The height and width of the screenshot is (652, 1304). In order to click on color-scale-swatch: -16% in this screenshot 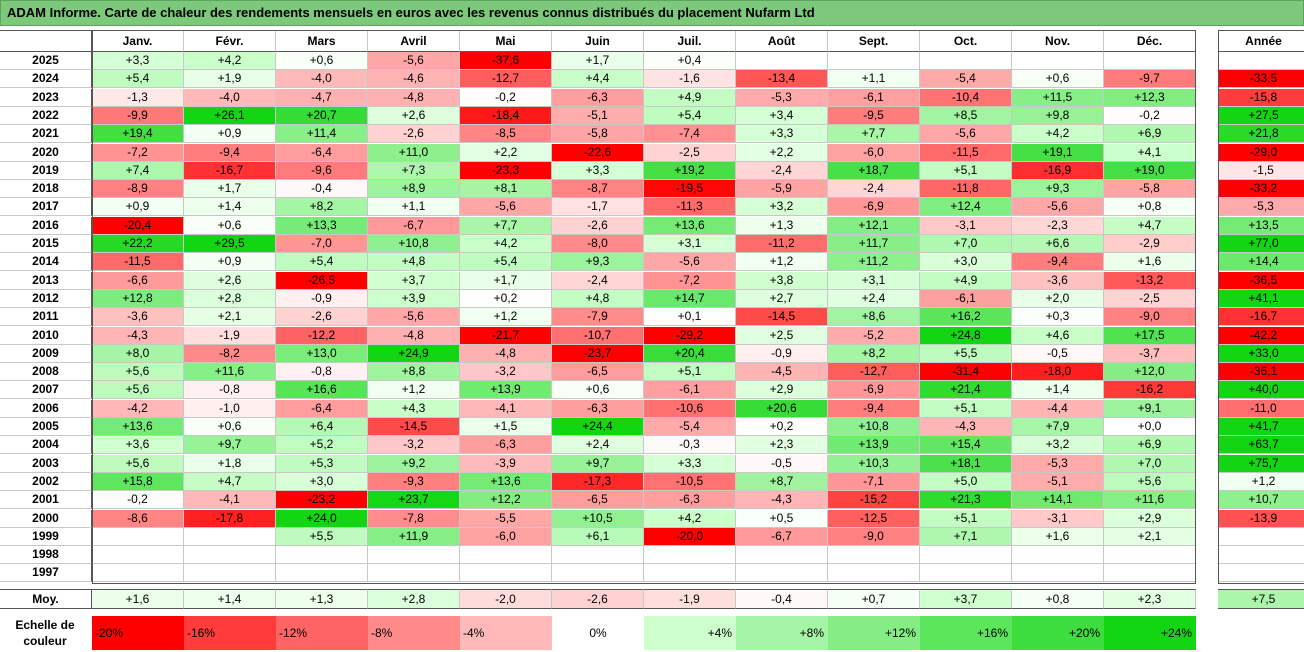, I will do `click(230, 633)`.